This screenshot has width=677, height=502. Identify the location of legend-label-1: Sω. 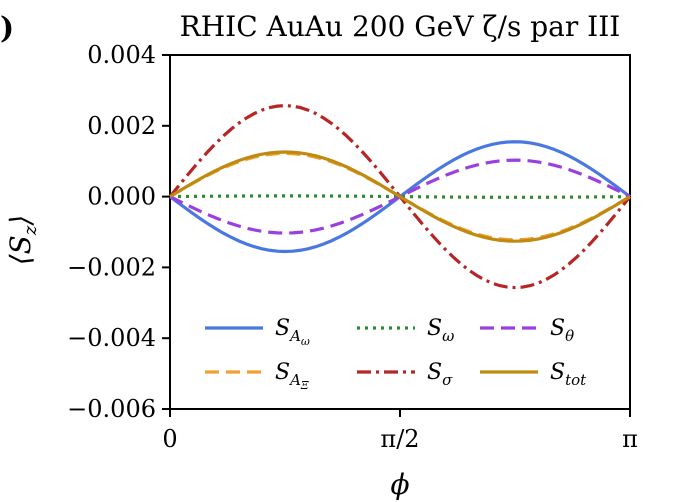
(440, 330).